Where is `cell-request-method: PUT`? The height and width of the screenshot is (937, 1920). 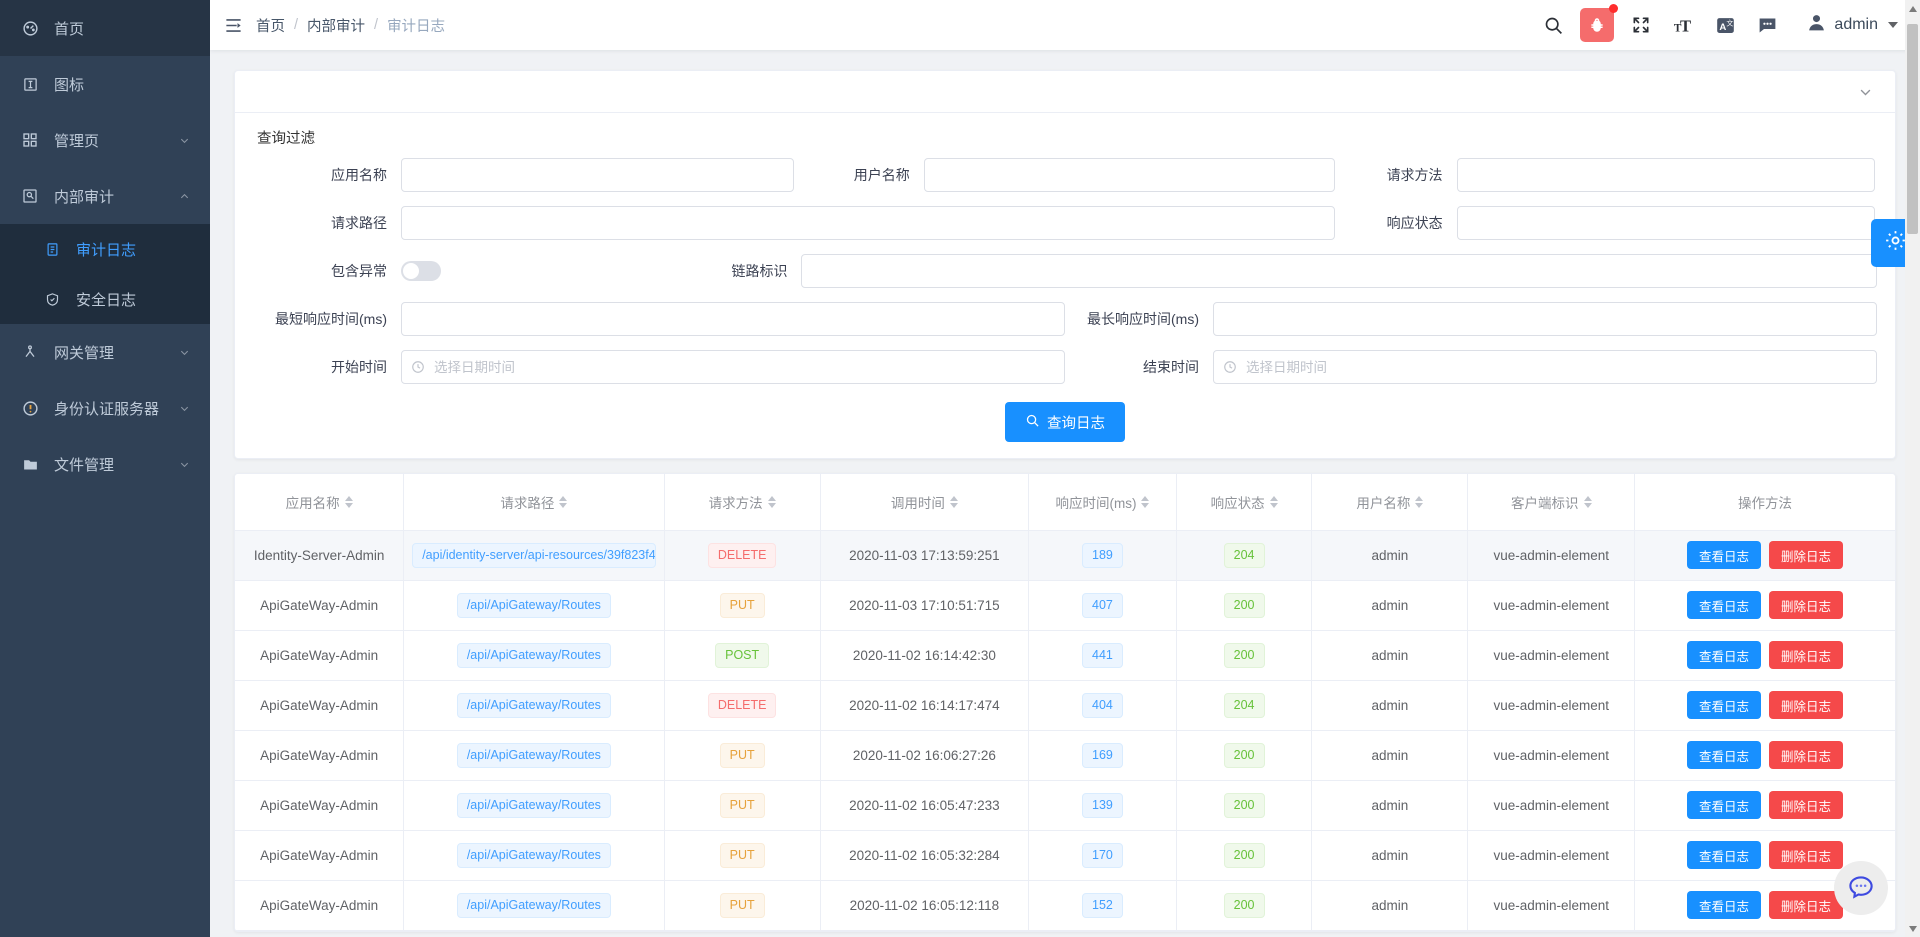
cell-request-method: PUT is located at coordinates (742, 605).